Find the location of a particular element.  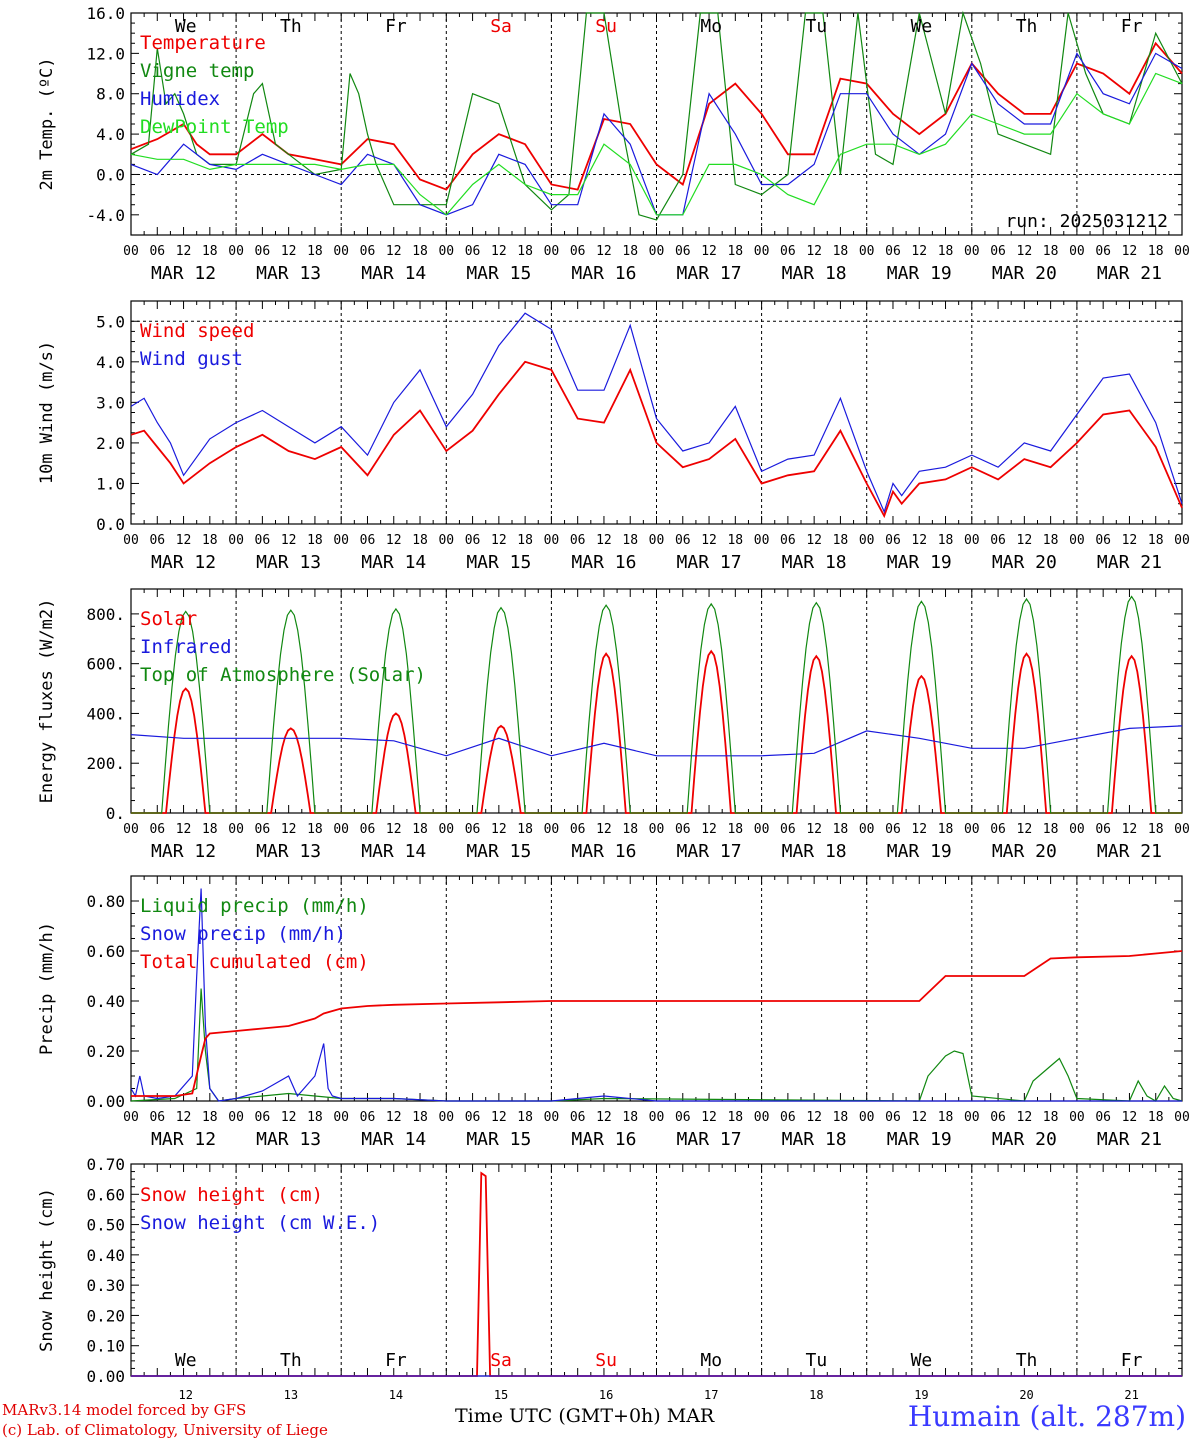

series-line-wind-speed is located at coordinates (656, 439).